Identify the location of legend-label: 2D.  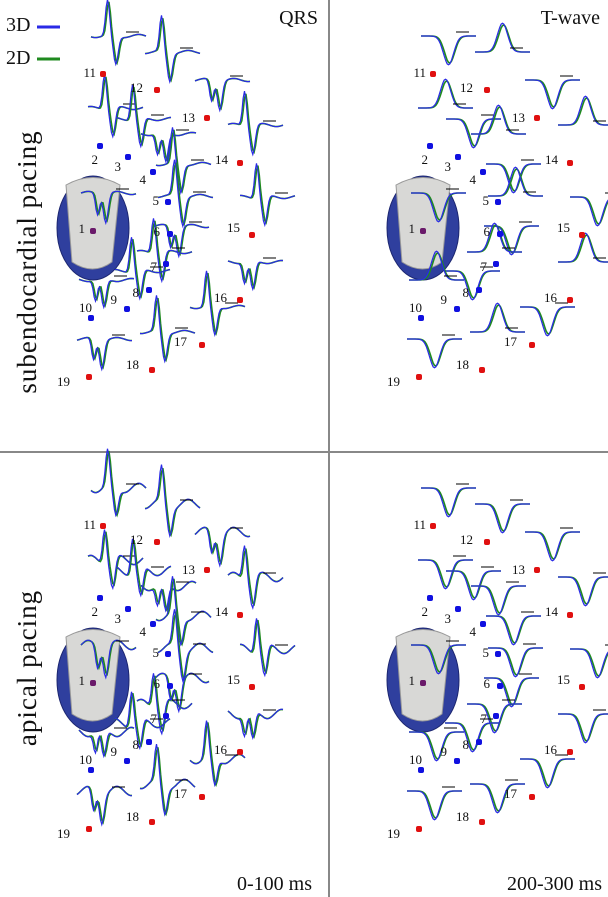
(18, 58).